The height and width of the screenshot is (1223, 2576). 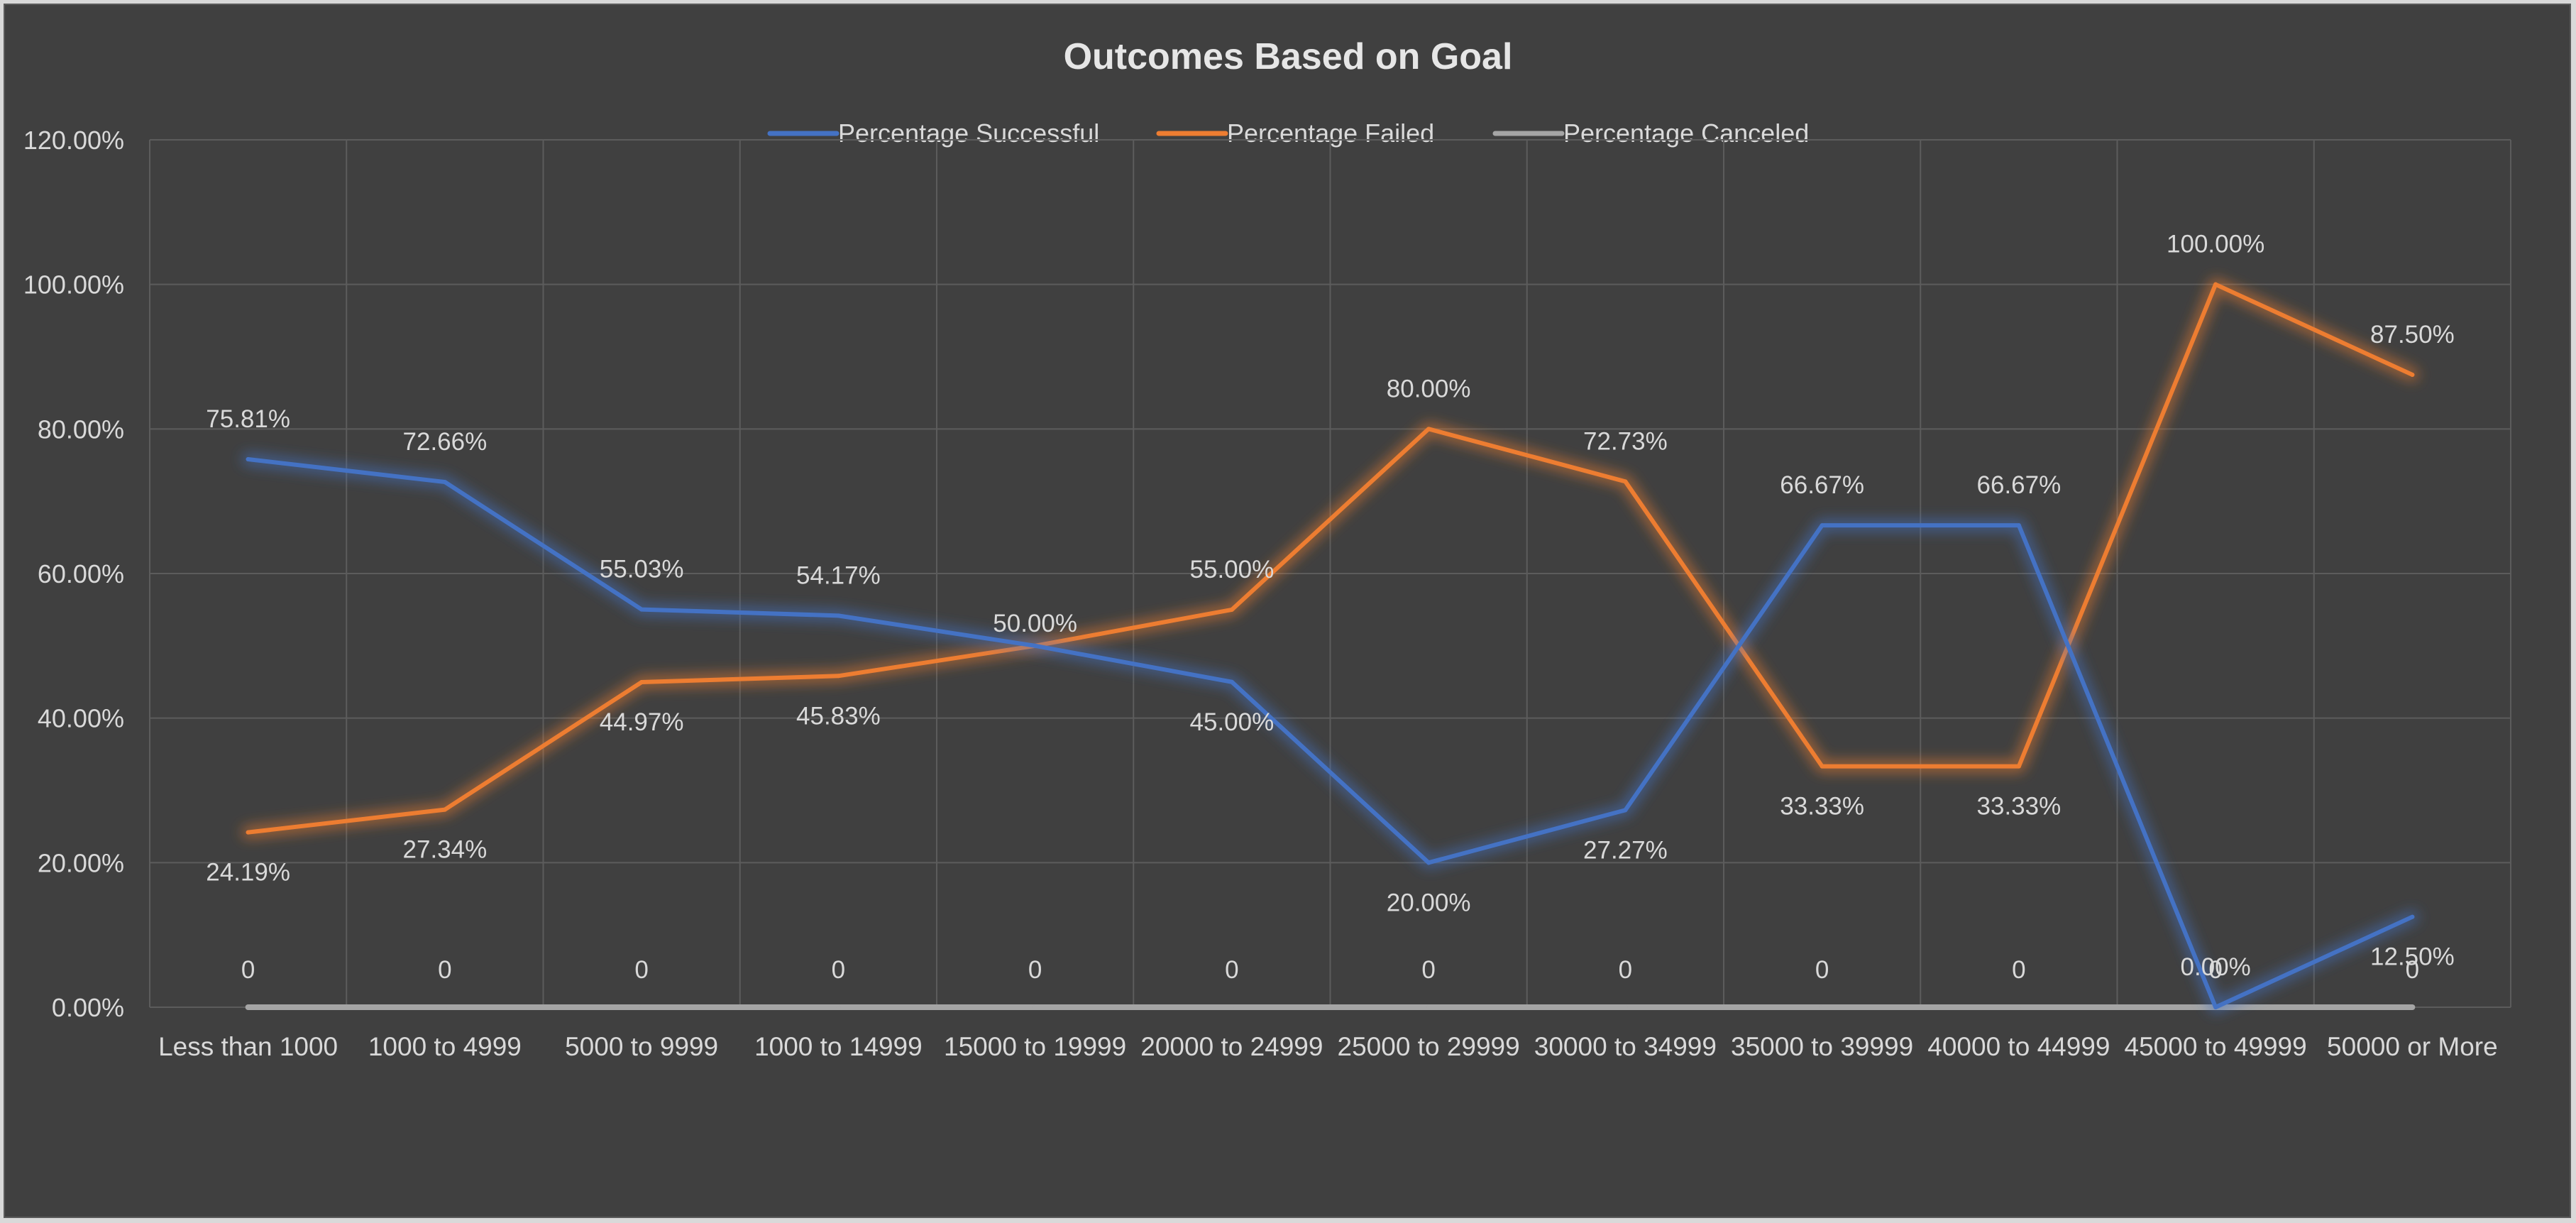 What do you see at coordinates (2412, 1046) in the screenshot?
I see `x-tick-label: 50000 or More` at bounding box center [2412, 1046].